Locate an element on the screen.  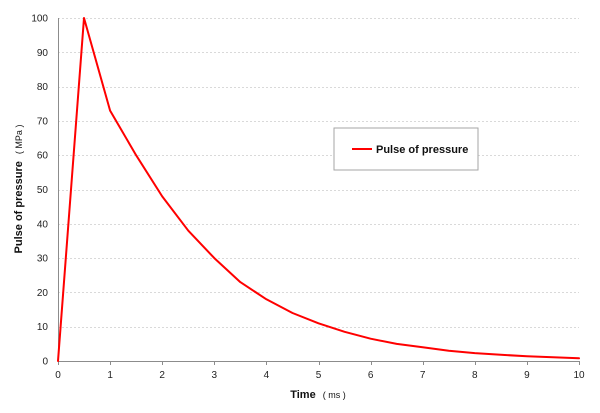
x-tick-label: 4 is located at coordinates (267, 375).